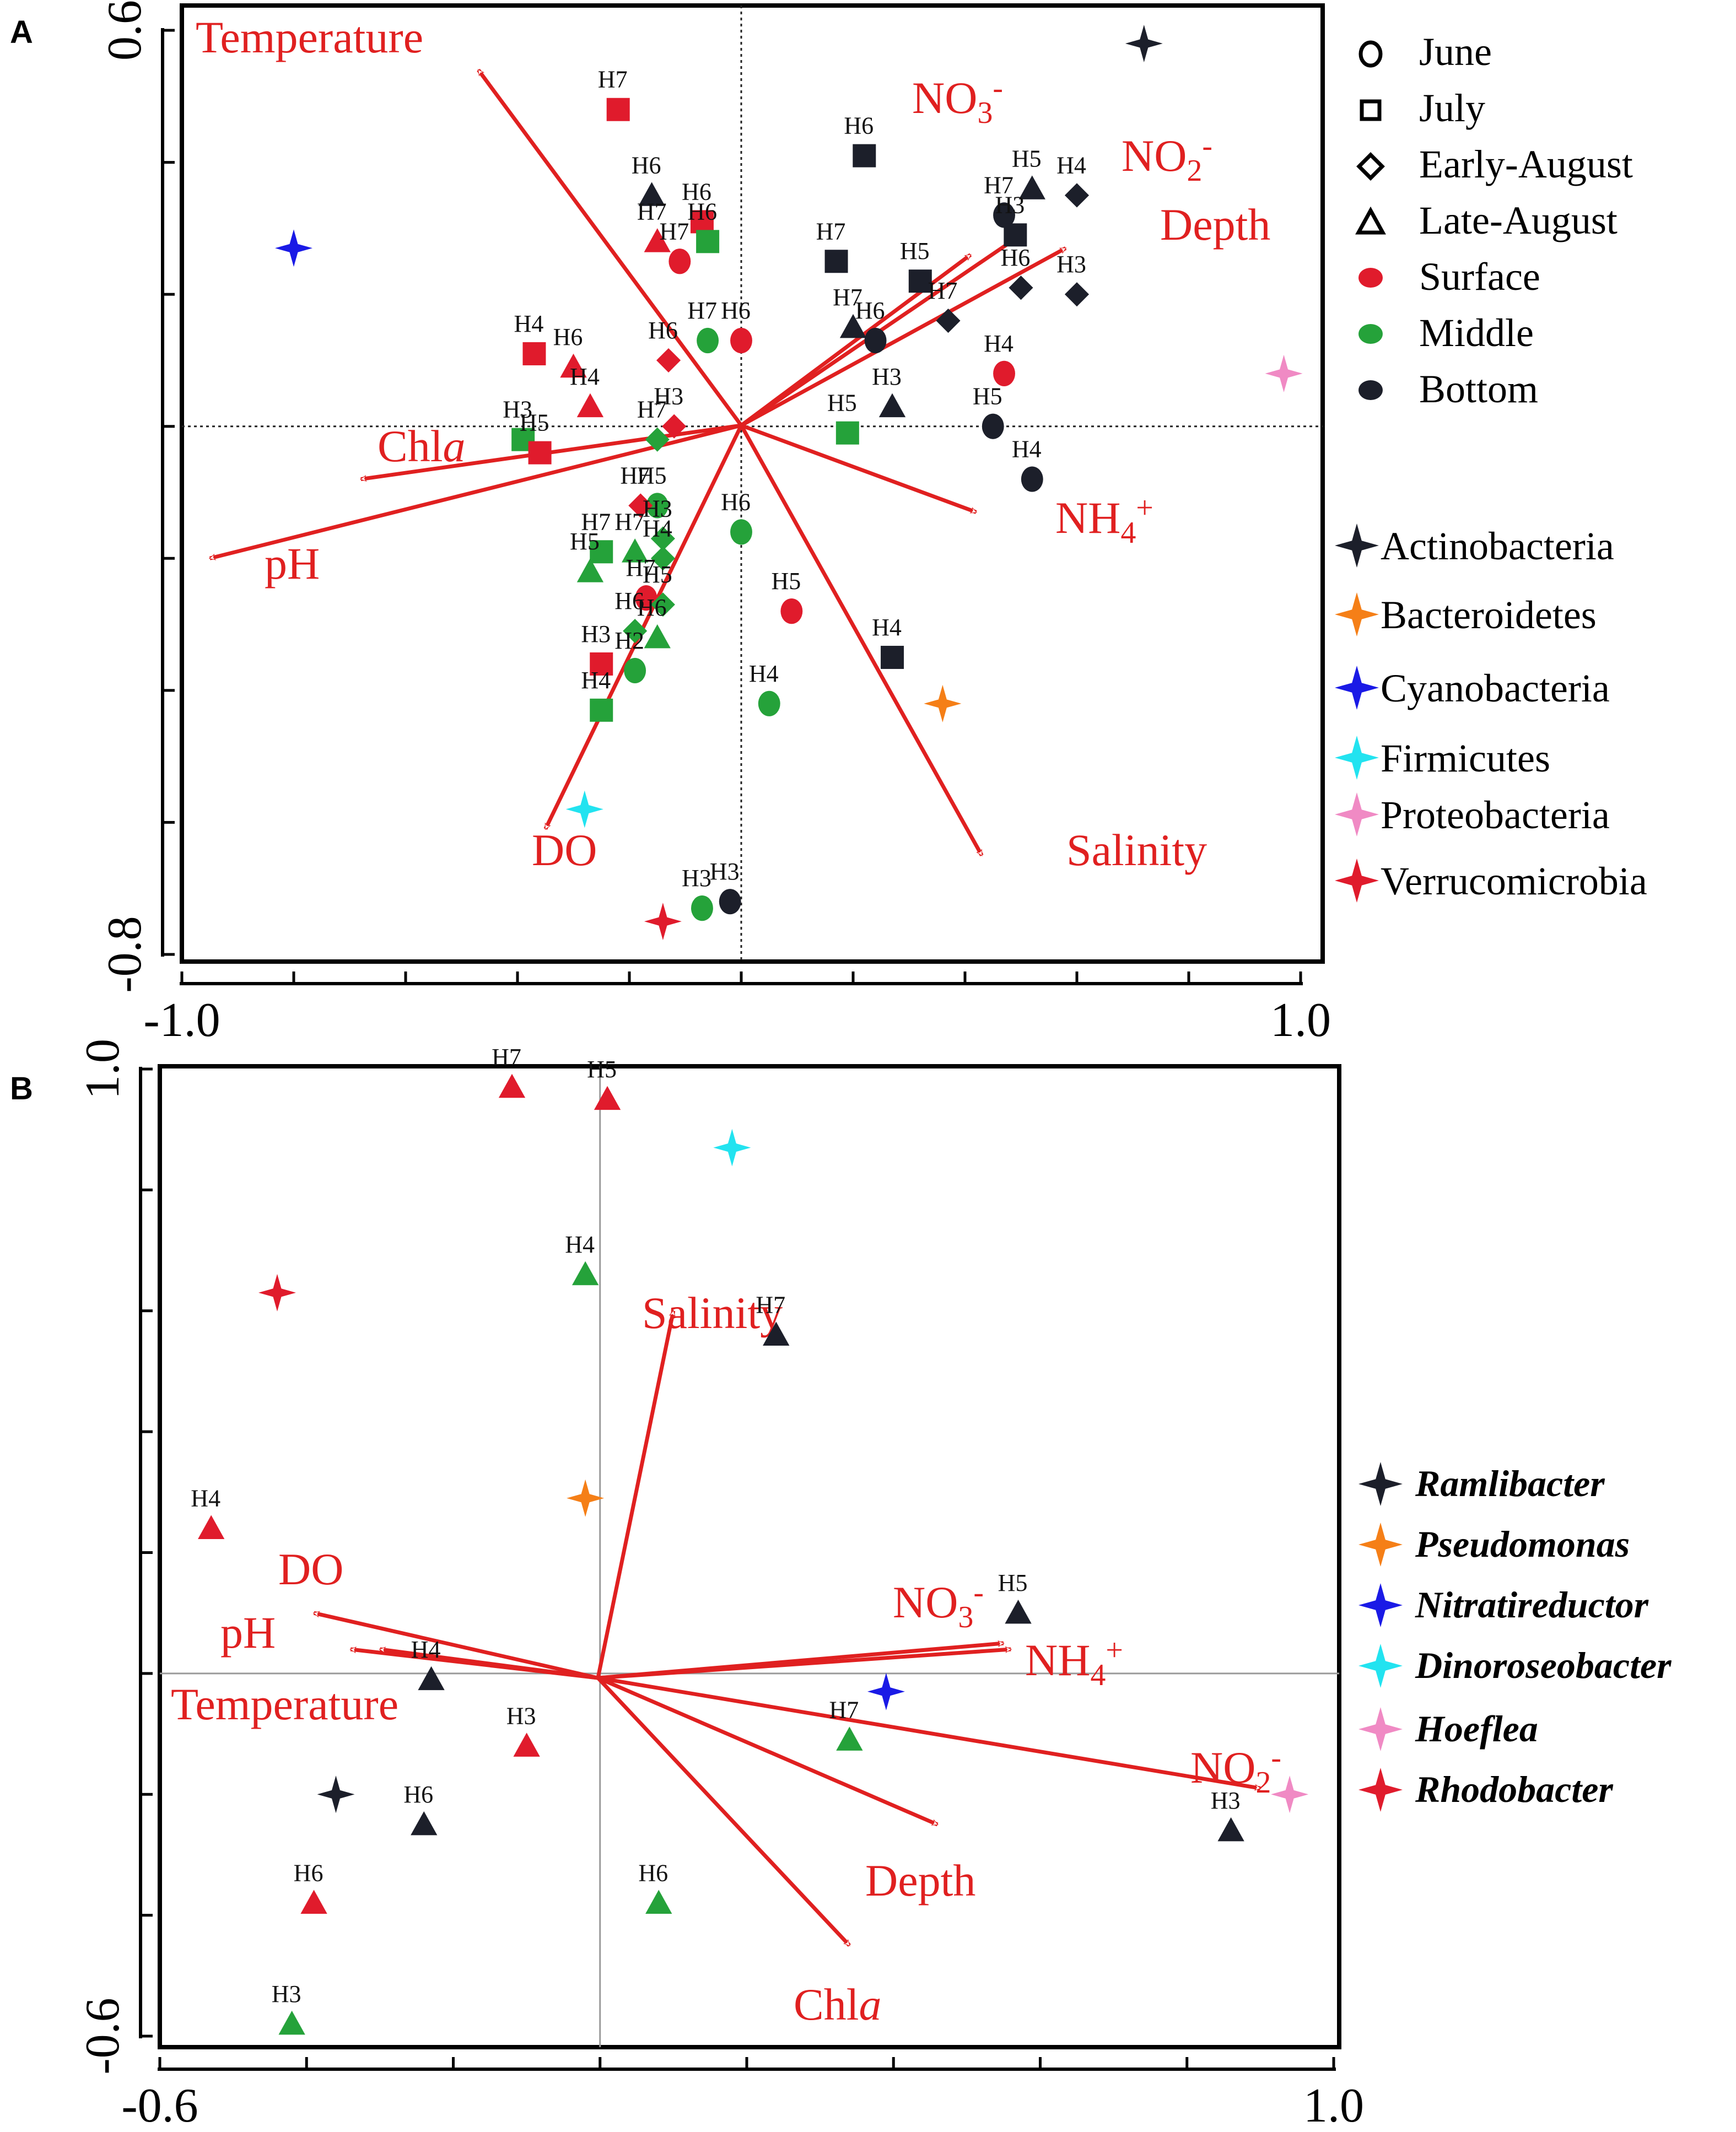  Describe the element at coordinates (103, 2036) in the screenshot. I see `y-tick-label-min: -0.6` at that location.